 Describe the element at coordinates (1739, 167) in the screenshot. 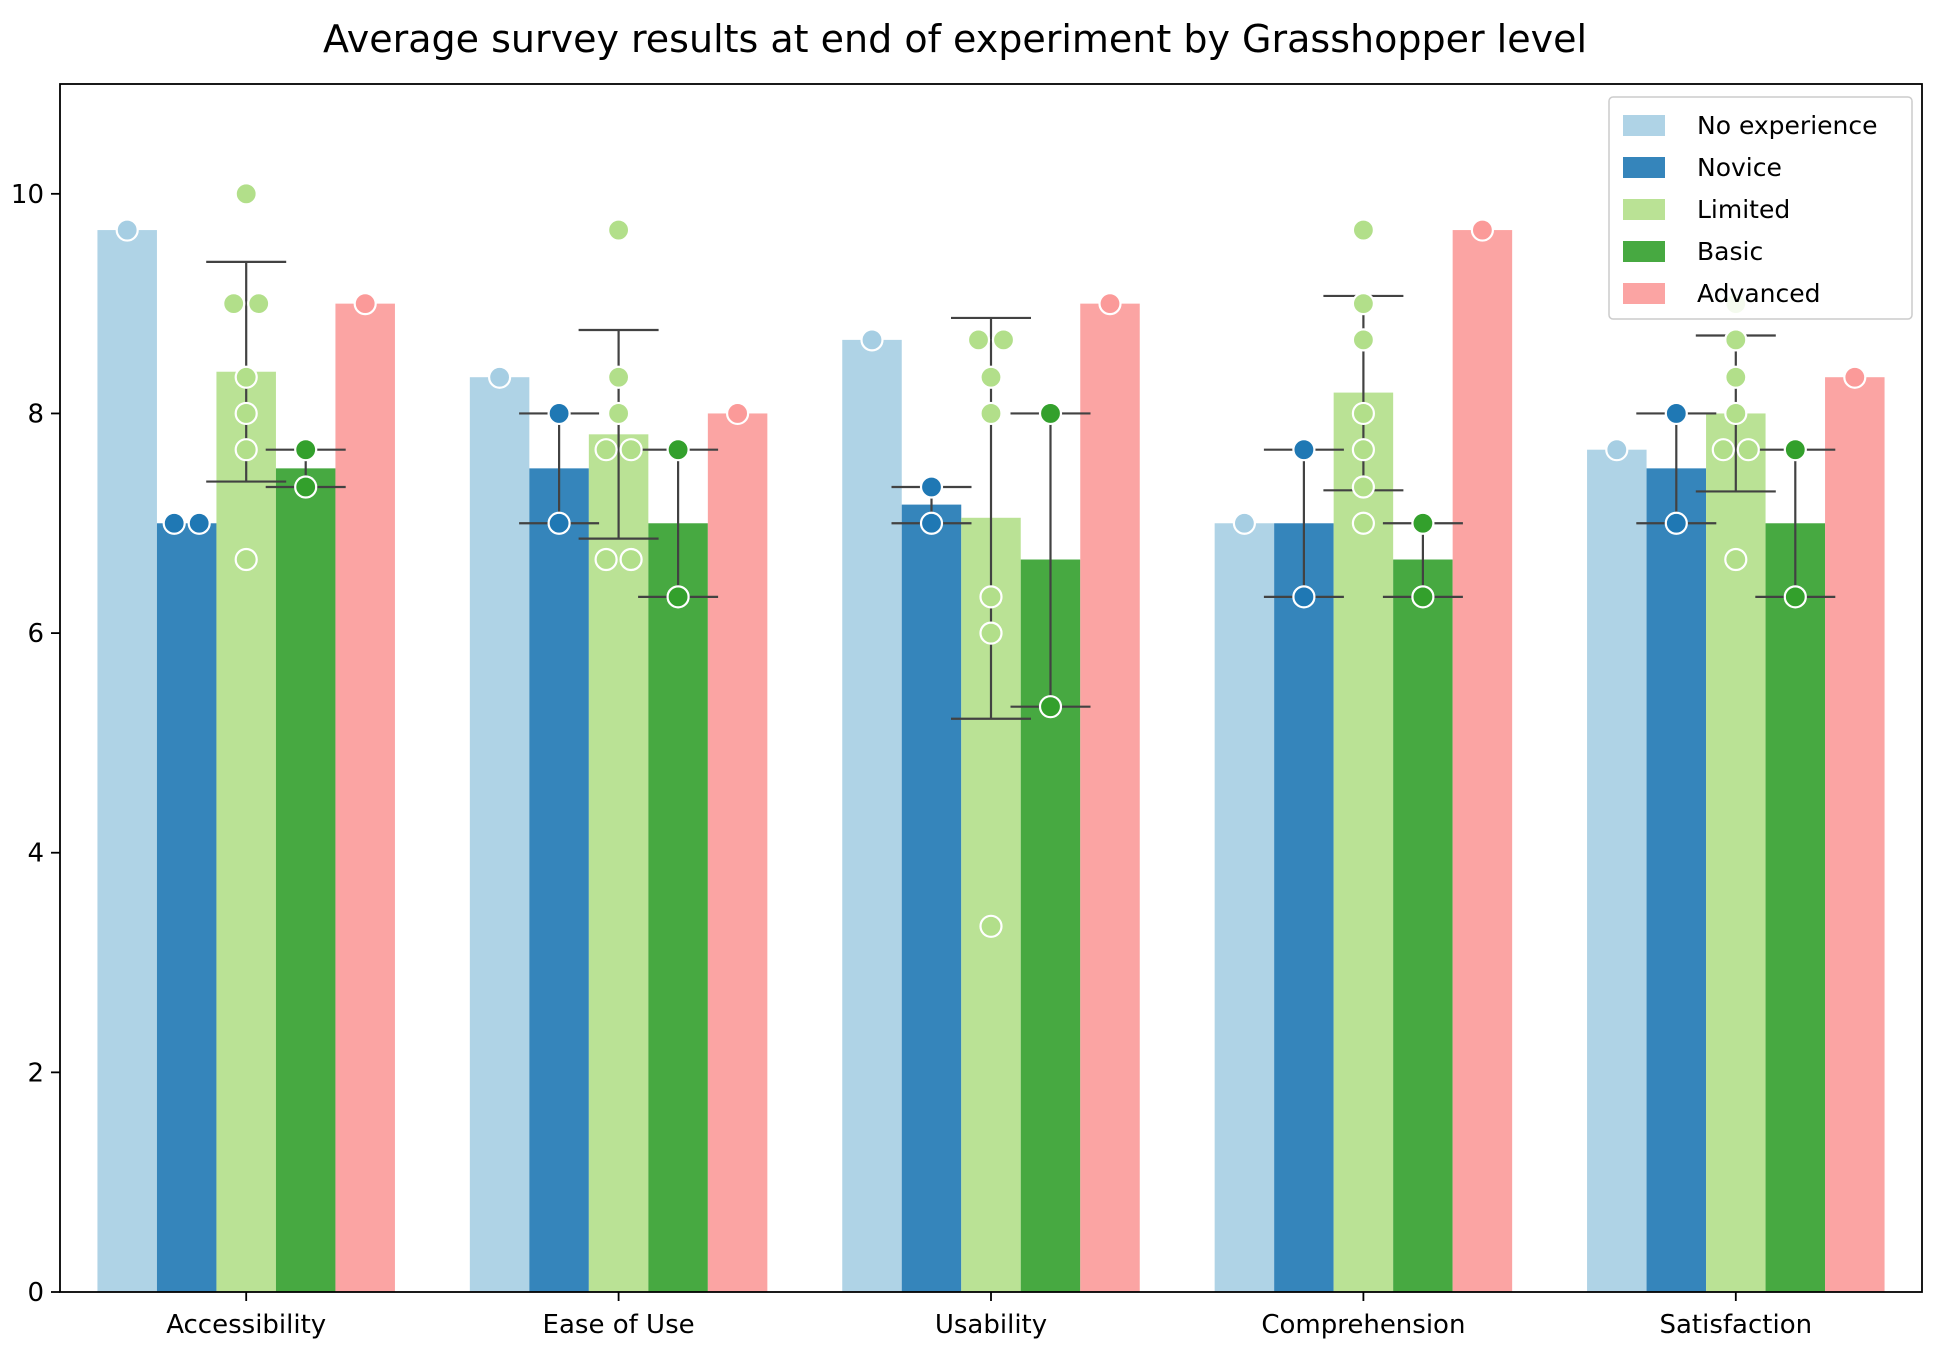

I see `legend-label-novice: Novice` at that location.